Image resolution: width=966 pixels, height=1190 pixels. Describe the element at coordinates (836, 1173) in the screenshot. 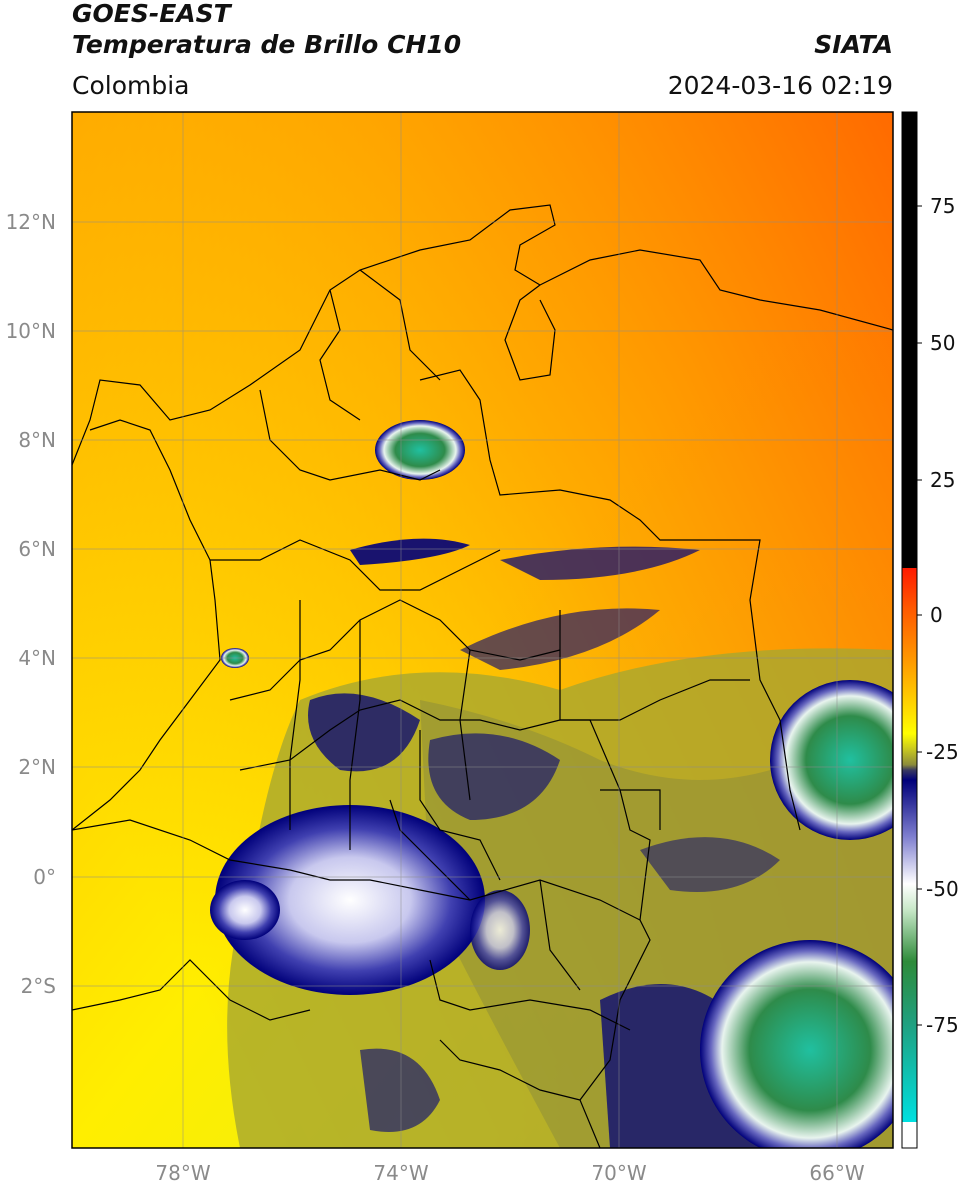

I see `lon-label-66w: 66°W` at that location.